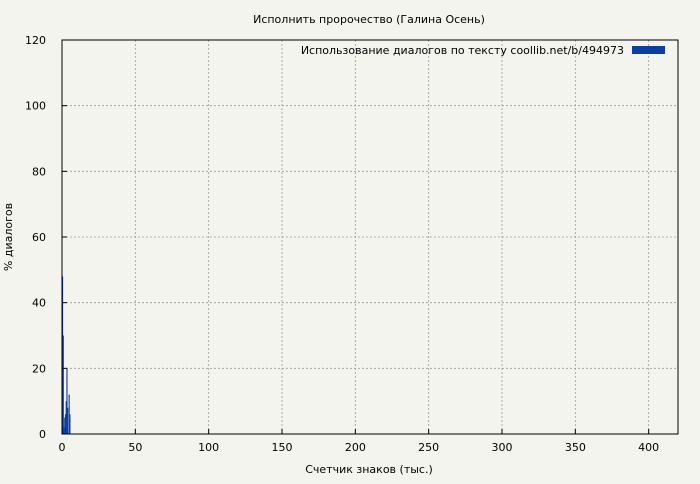  What do you see at coordinates (39, 171) in the screenshot?
I see `y-tick-label: 80` at bounding box center [39, 171].